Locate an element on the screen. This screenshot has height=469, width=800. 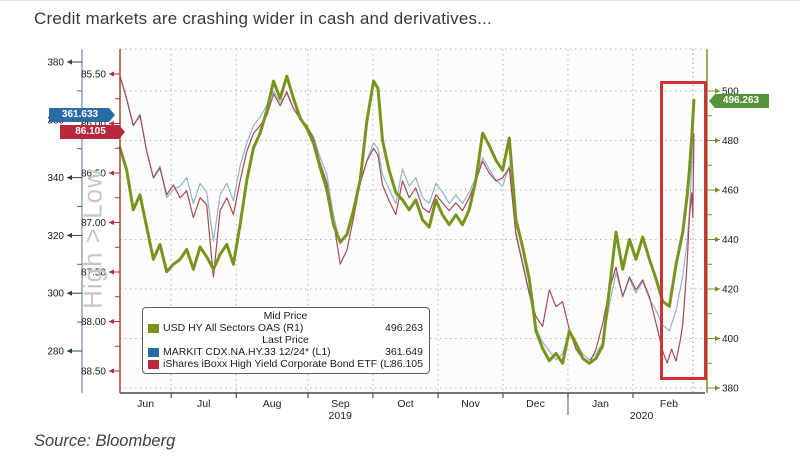
r1-tick-label: 480 is located at coordinates (730, 141).